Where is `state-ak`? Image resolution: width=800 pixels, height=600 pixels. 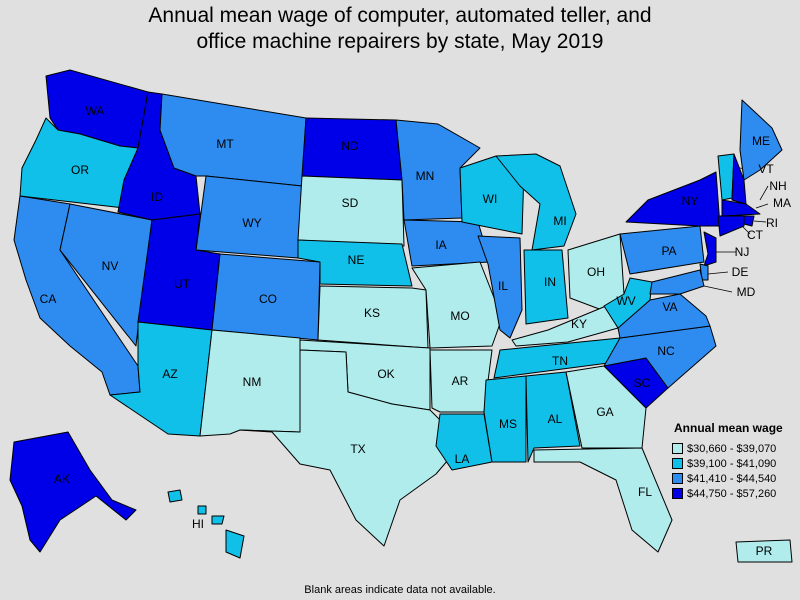
state-ak is located at coordinates (73, 492).